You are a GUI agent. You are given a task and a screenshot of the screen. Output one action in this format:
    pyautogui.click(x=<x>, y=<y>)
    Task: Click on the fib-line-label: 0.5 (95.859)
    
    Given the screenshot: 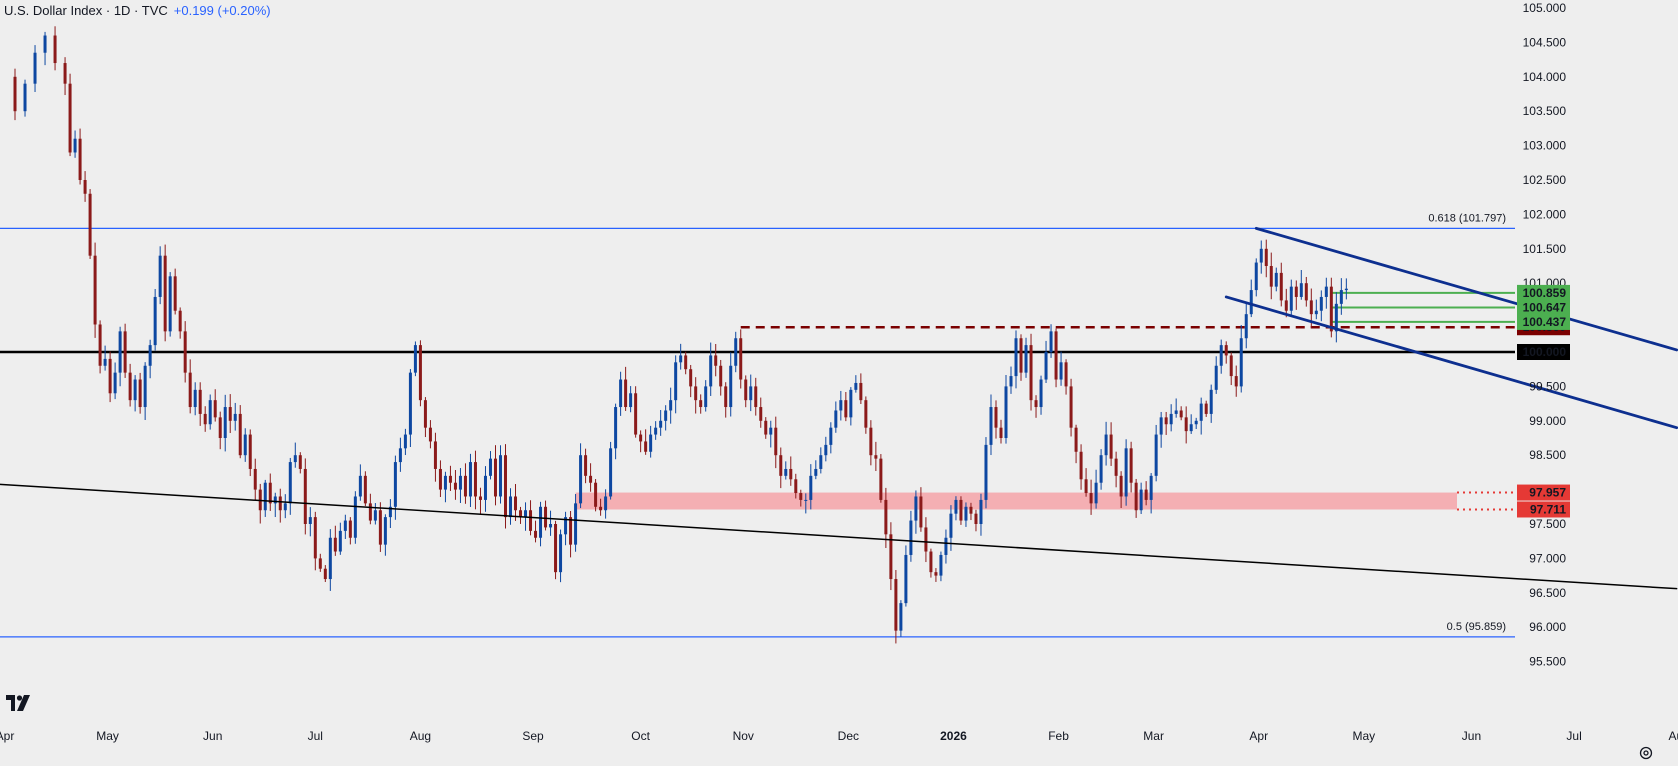 What is the action you would take?
    pyautogui.click(x=1476, y=627)
    